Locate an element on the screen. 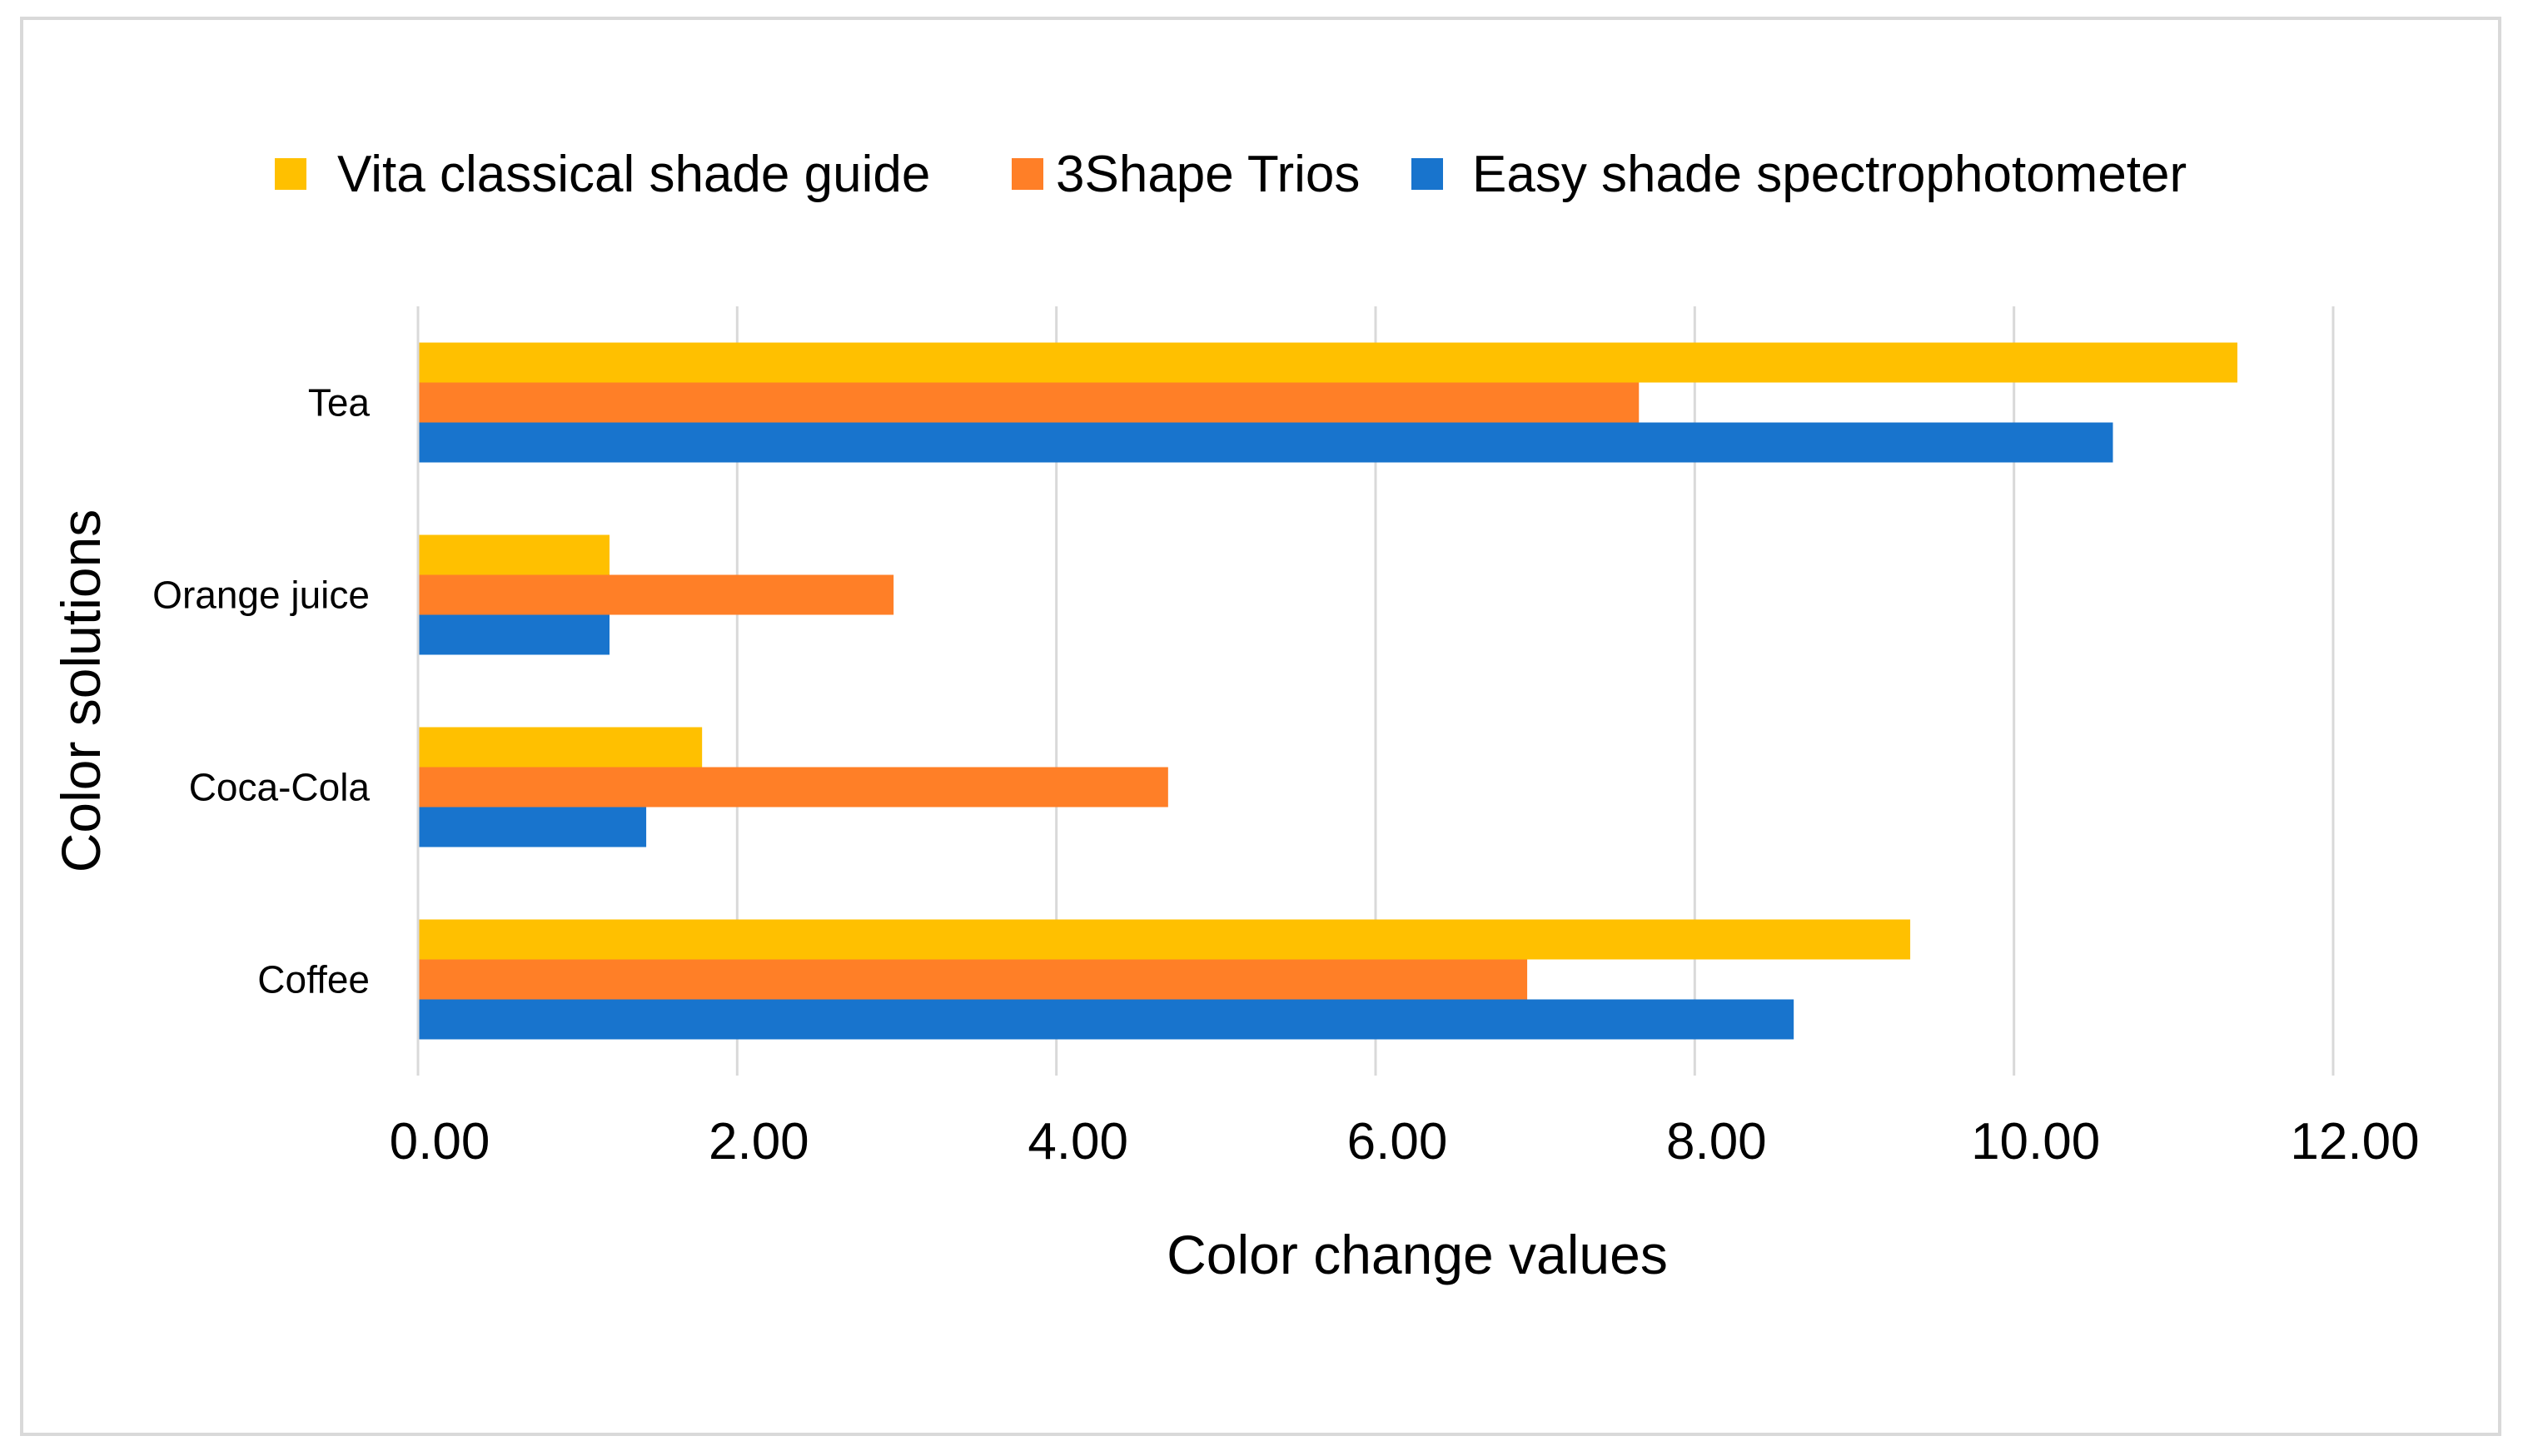 This screenshot has height=1456, width=2523. x-tick-label: 10.00 is located at coordinates (2035, 1141).